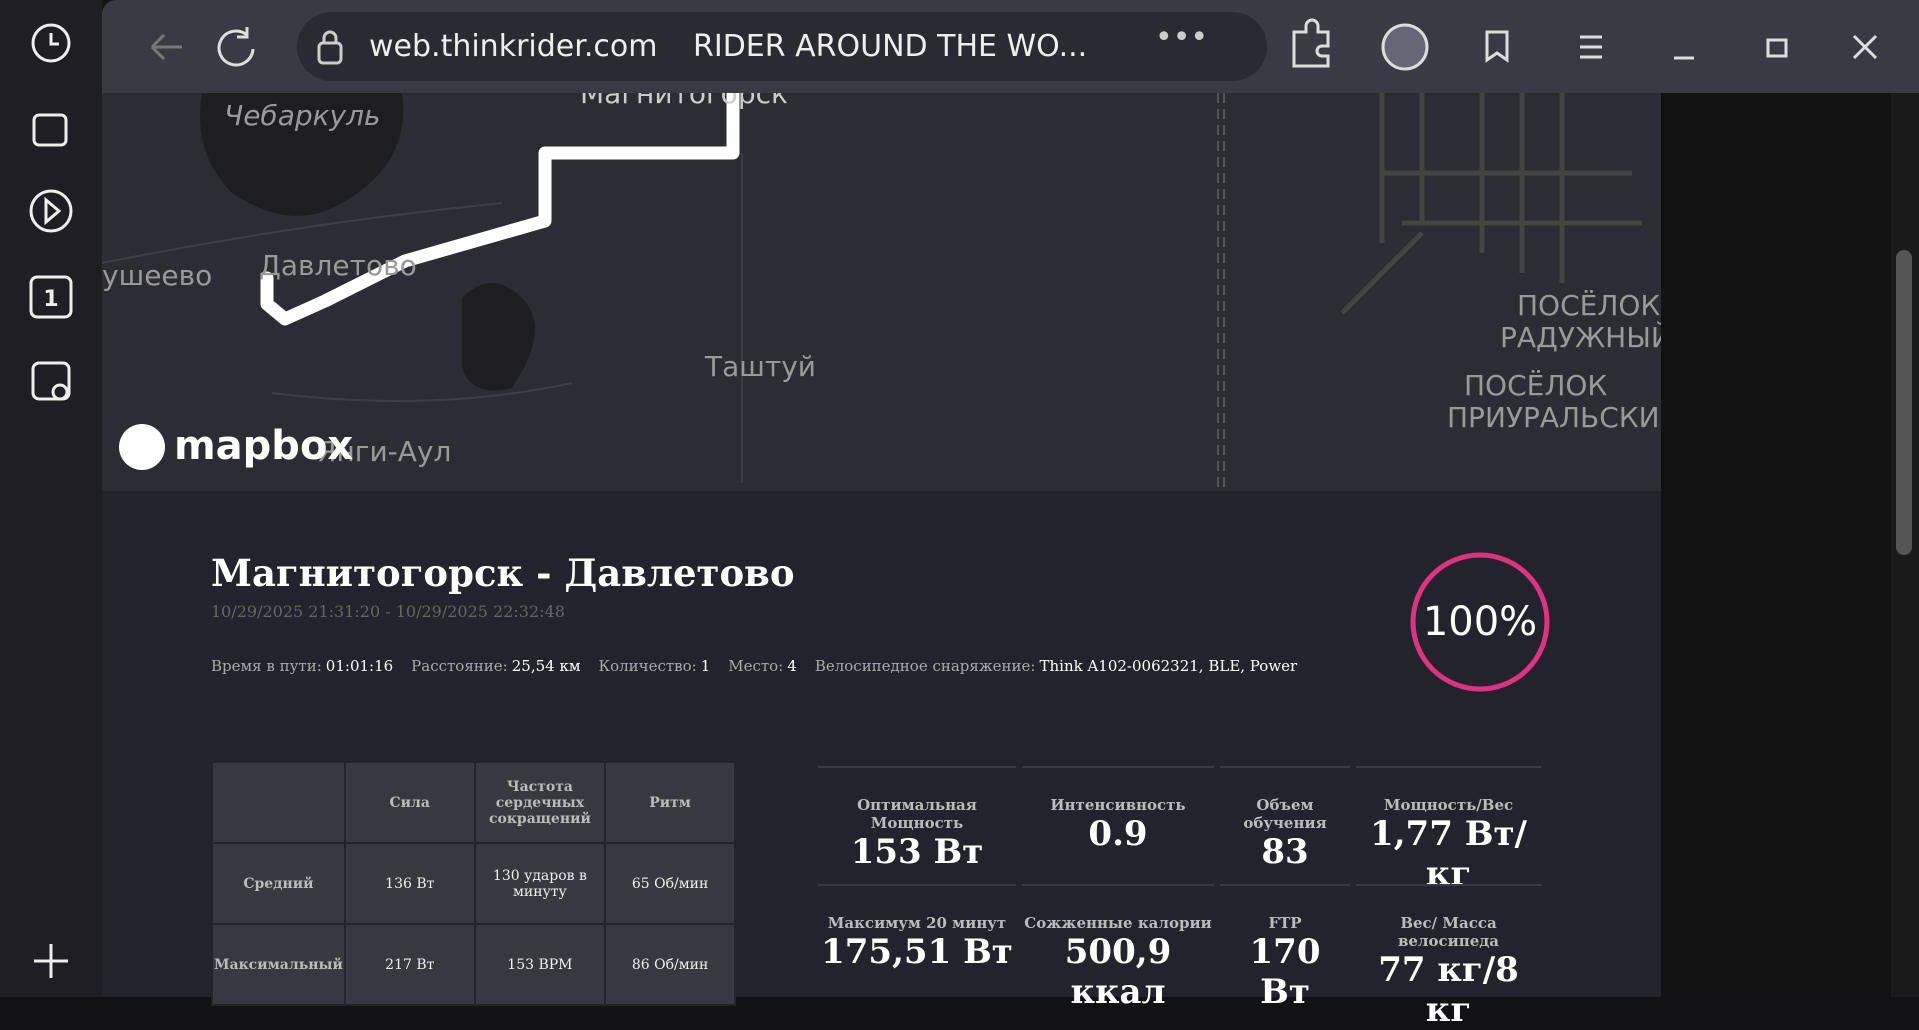 The image size is (1919, 1030). Describe the element at coordinates (330, 47) in the screenshot. I see `lock-icon` at that location.